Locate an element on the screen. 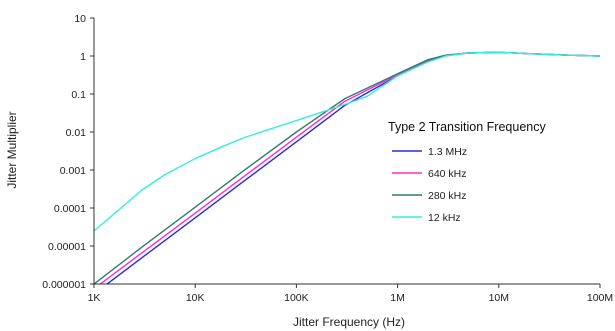  legend-label: 280 kHz is located at coordinates (447, 196).